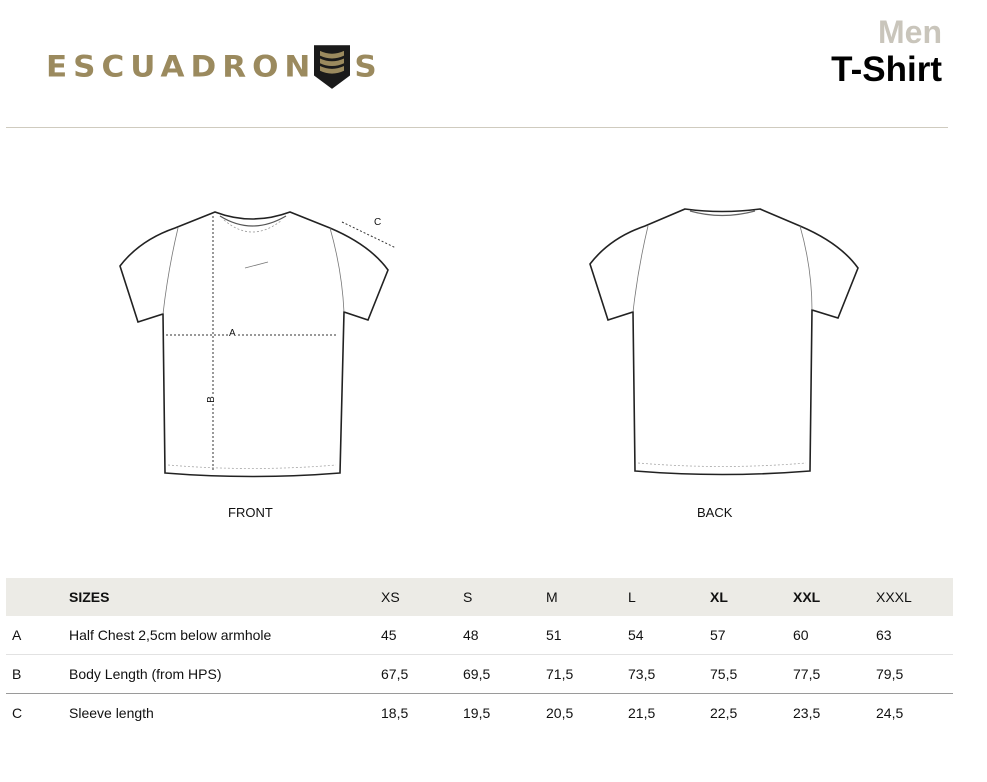 The width and height of the screenshot is (987, 782). Describe the element at coordinates (477, 674) in the screenshot. I see `cell: 69,5` at that location.